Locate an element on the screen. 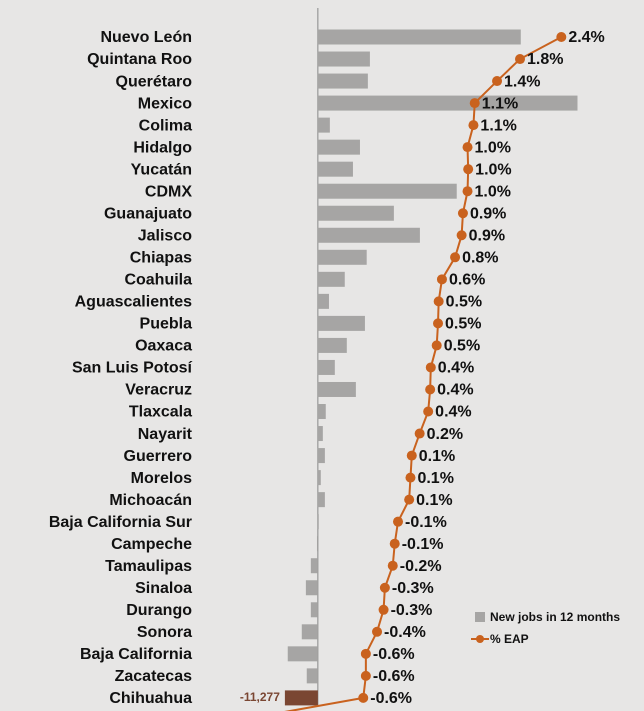  category-label: Oaxaca is located at coordinates (163, 346).